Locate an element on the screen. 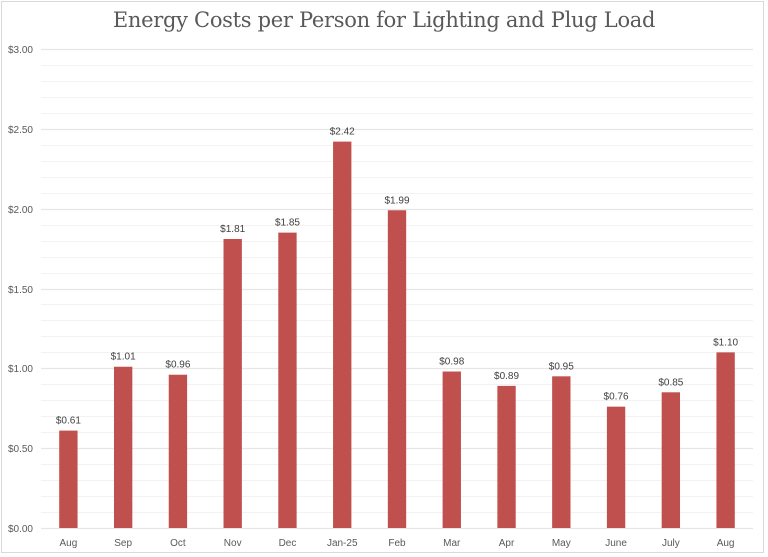 The image size is (768, 557). bar-nov is located at coordinates (232, 383).